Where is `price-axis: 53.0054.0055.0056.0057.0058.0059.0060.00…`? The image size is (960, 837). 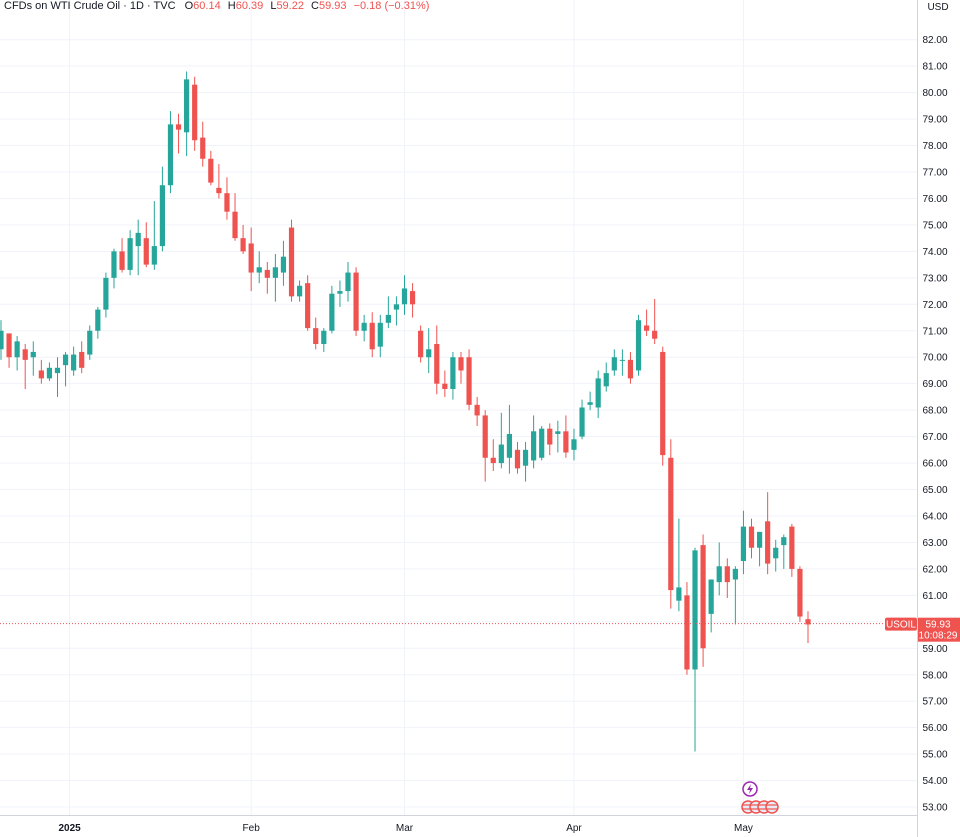
price-axis: 53.0054.0055.0056.0057.0058.0059.0060.00… is located at coordinates (934, 424).